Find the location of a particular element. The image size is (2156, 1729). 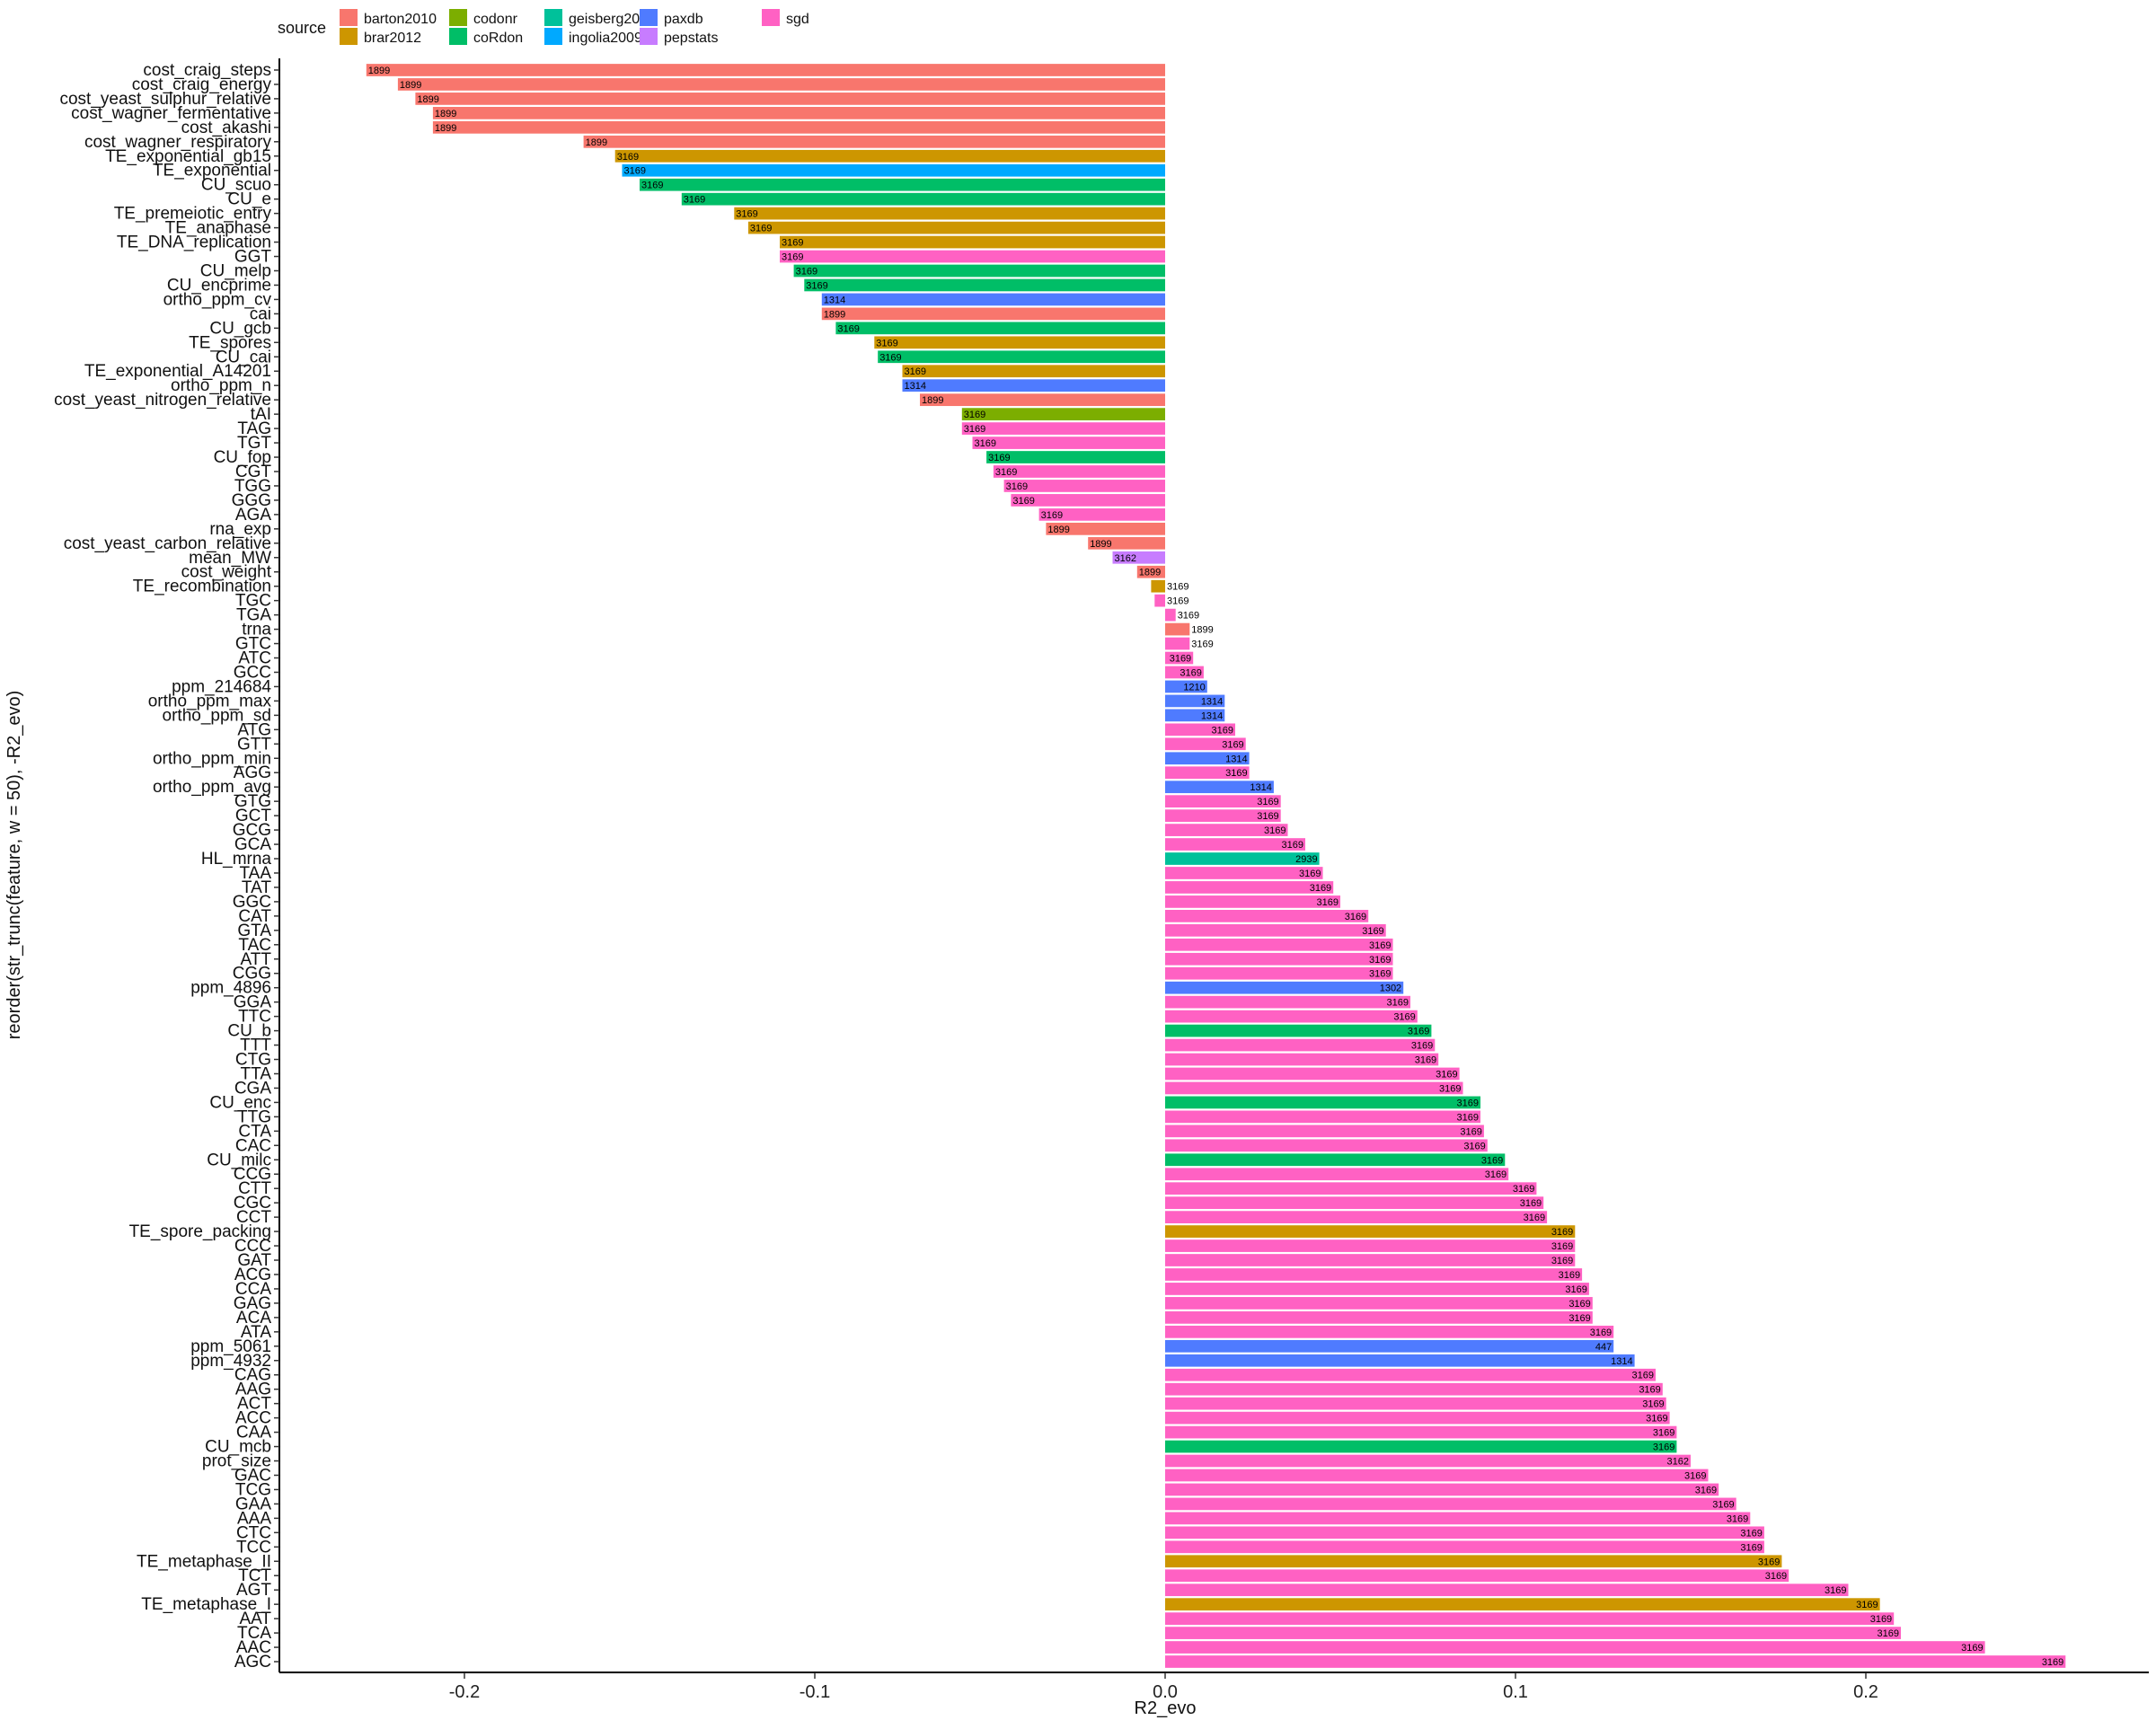

bar-CCC is located at coordinates (1370, 1245).